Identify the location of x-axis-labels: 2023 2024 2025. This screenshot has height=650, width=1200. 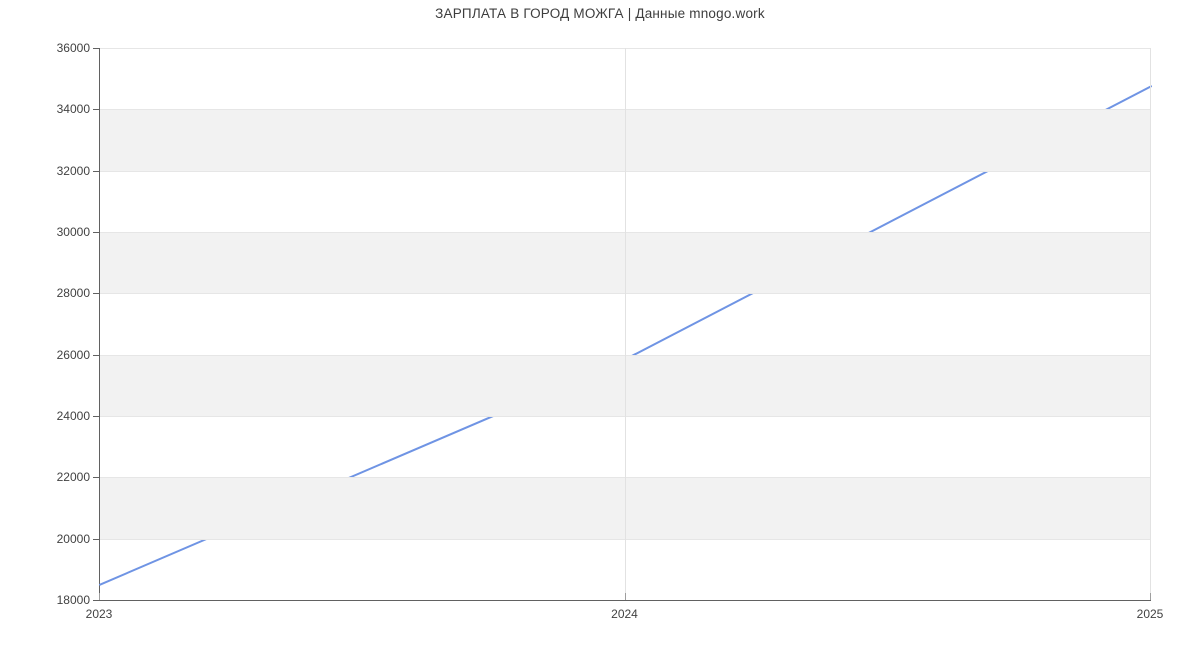
(625, 617).